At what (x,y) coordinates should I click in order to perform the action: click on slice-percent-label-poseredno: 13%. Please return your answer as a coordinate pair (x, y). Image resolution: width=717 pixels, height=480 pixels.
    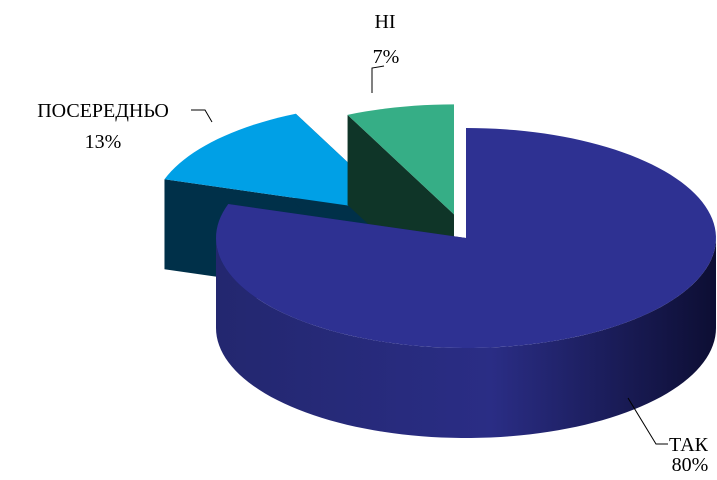
    Looking at the image, I should click on (103, 142).